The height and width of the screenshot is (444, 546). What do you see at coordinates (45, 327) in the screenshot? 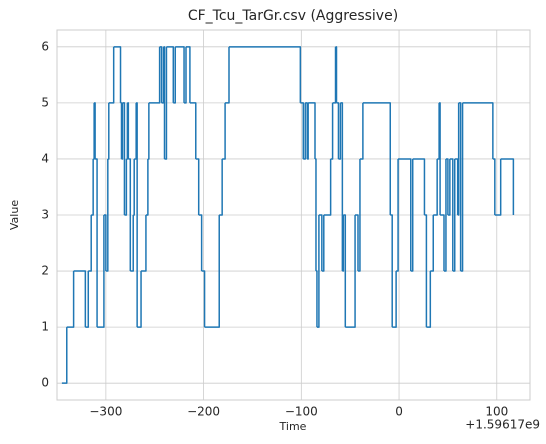
I see `y-tick-label: 1` at bounding box center [45, 327].